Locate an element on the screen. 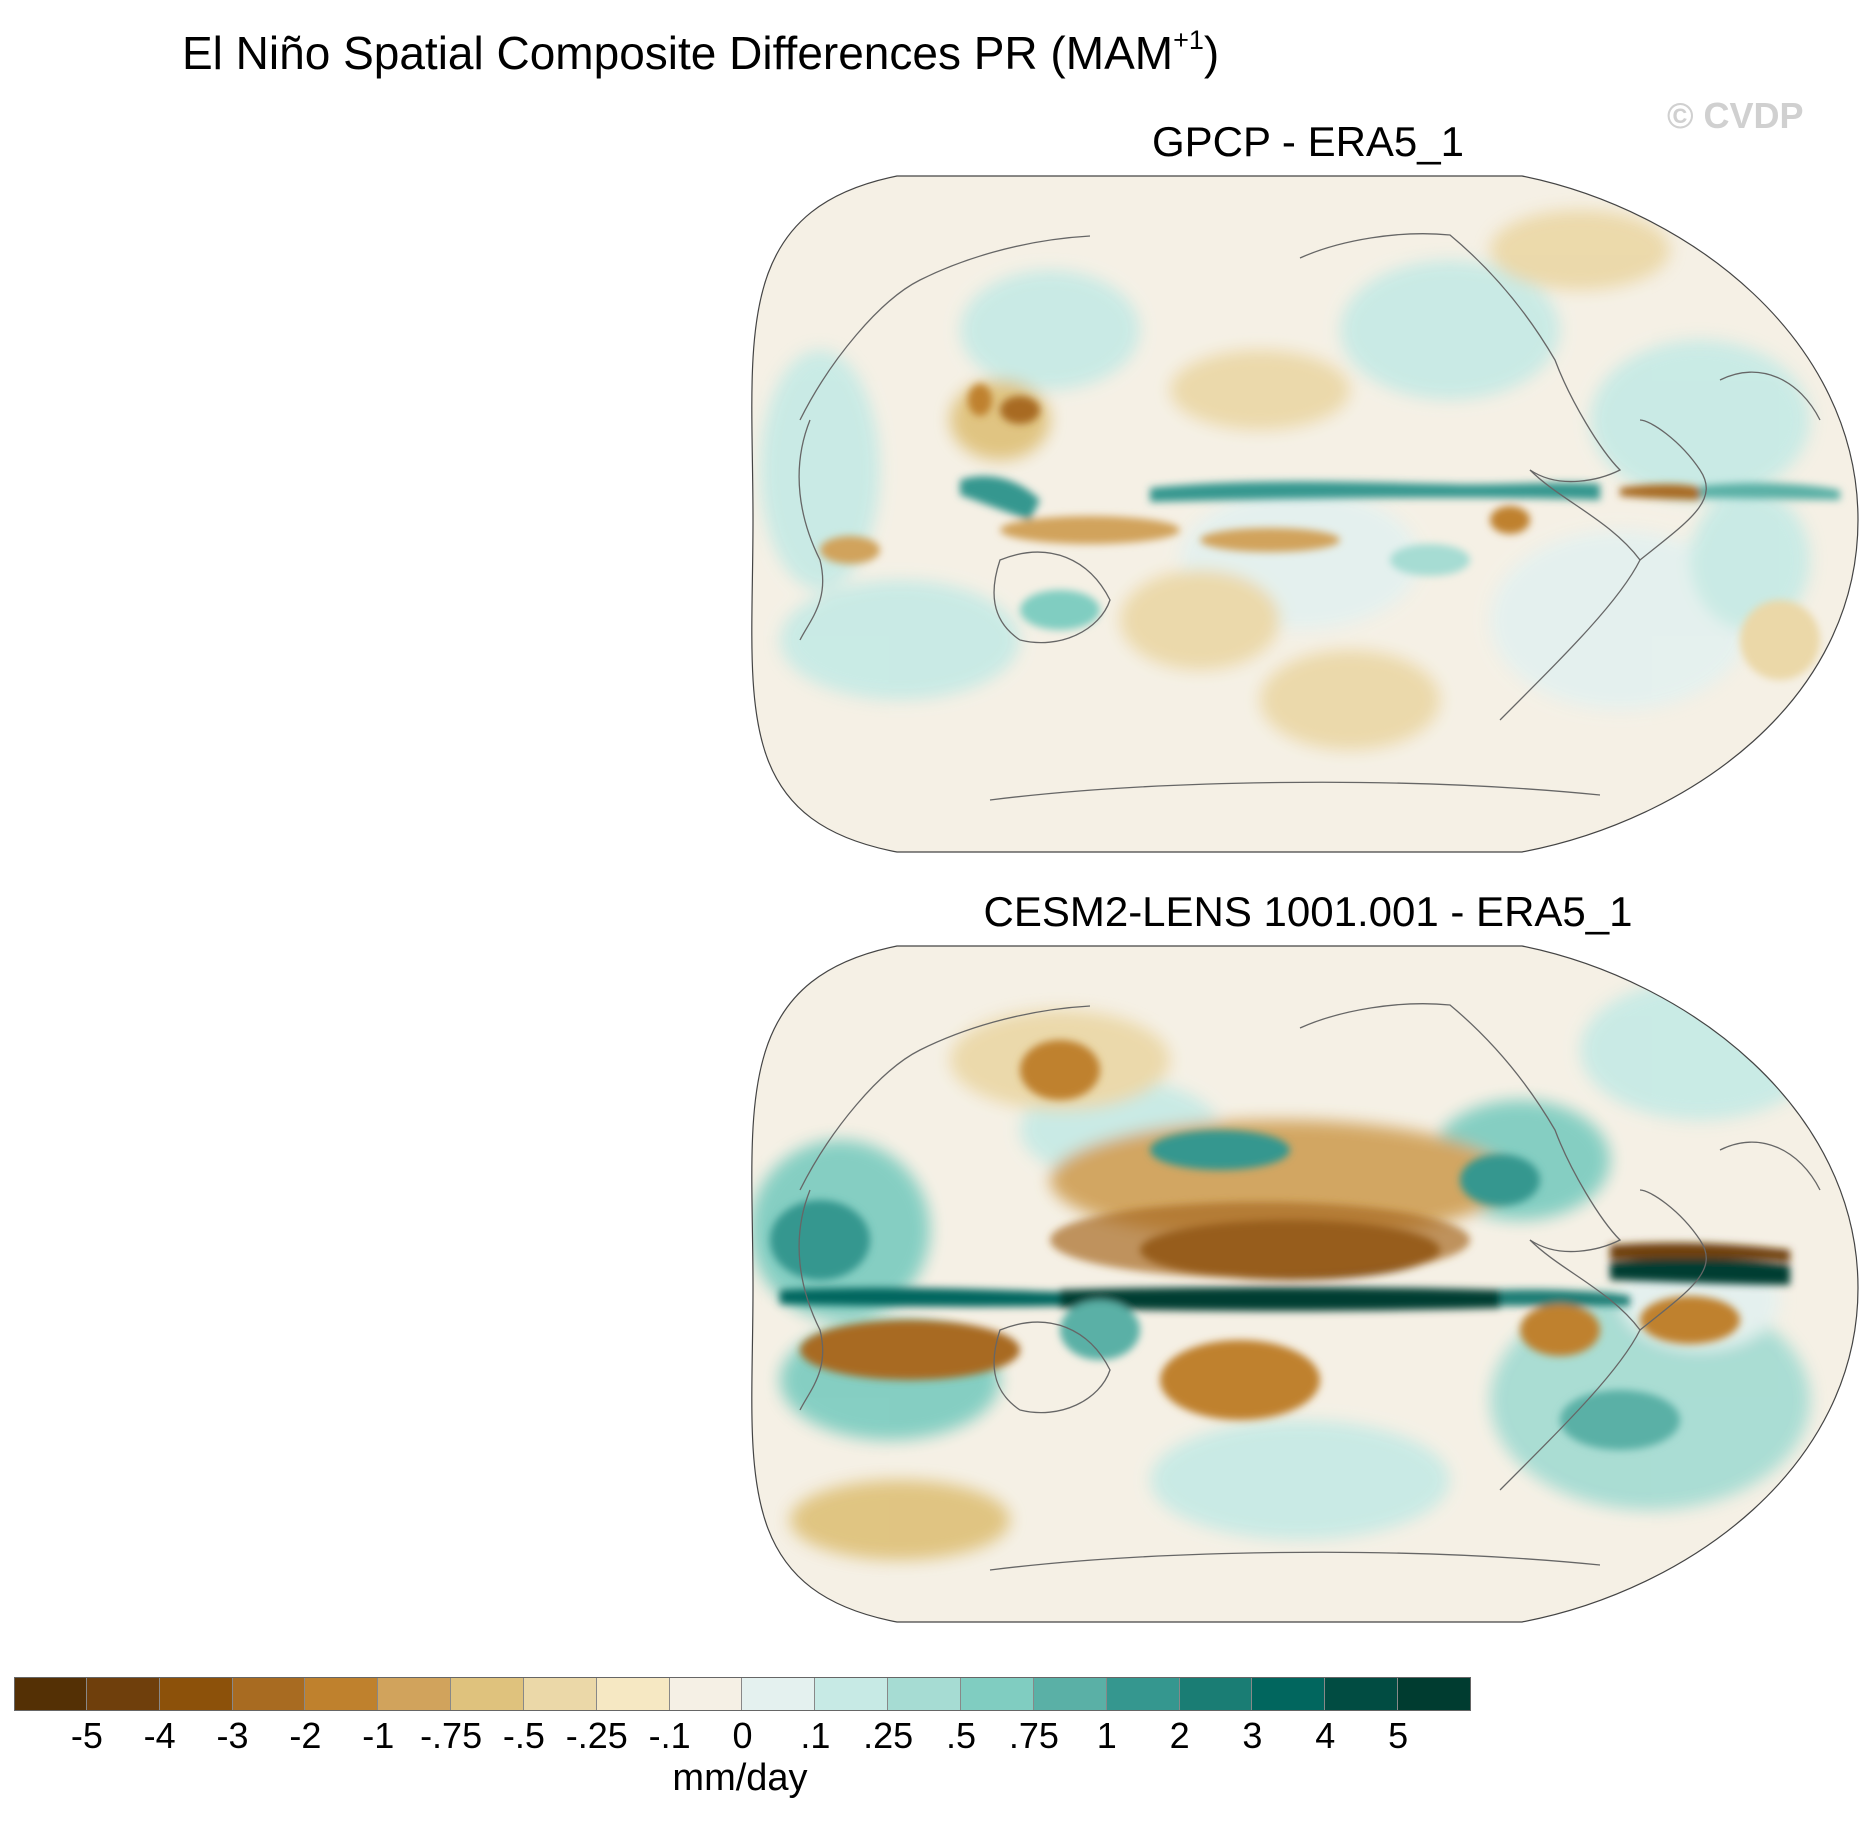 Image resolution: width=1871 pixels, height=1825 pixels. colorbar-tick-label: .75 is located at coordinates (1033, 1735).